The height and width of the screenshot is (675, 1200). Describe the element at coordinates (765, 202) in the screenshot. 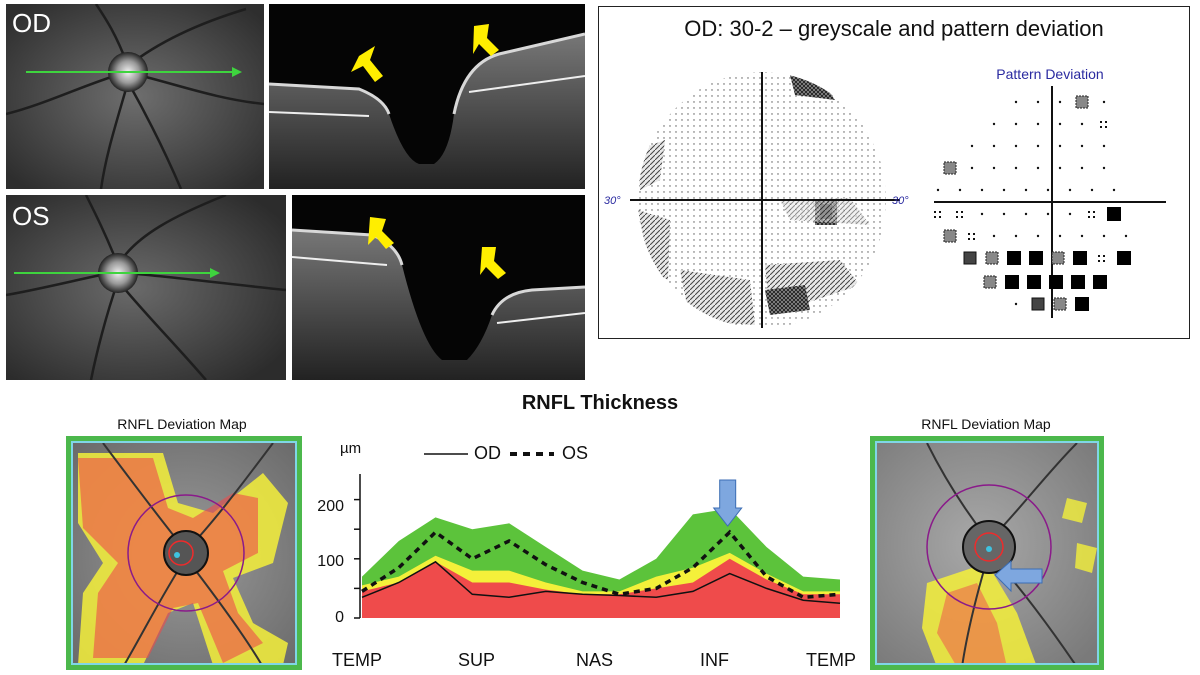

I see `greyscale-plot` at that location.